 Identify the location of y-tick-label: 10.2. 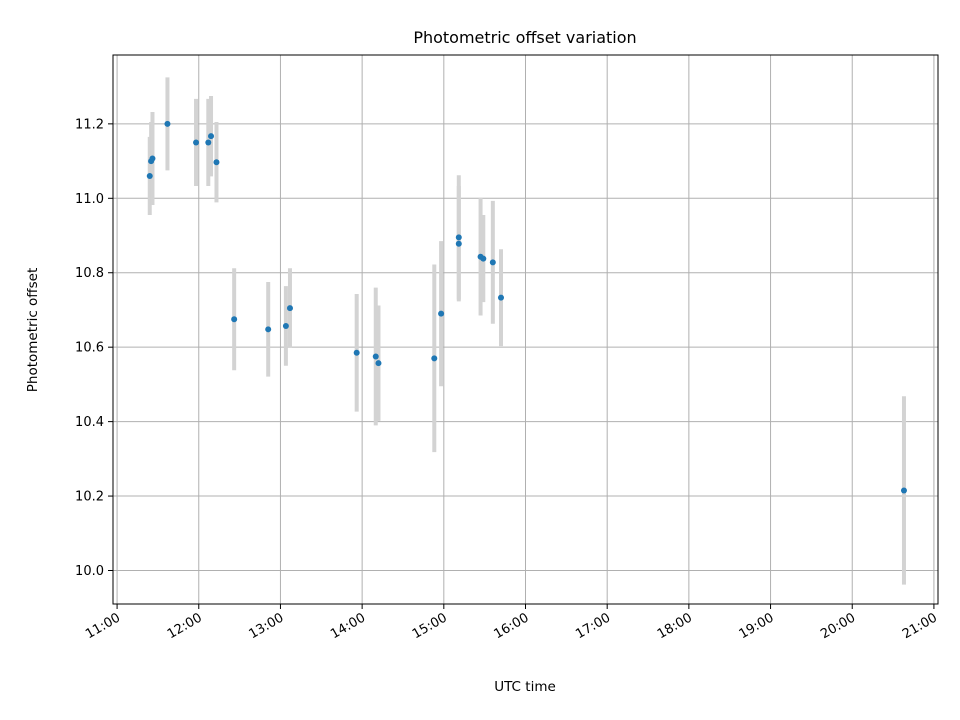
(89, 497).